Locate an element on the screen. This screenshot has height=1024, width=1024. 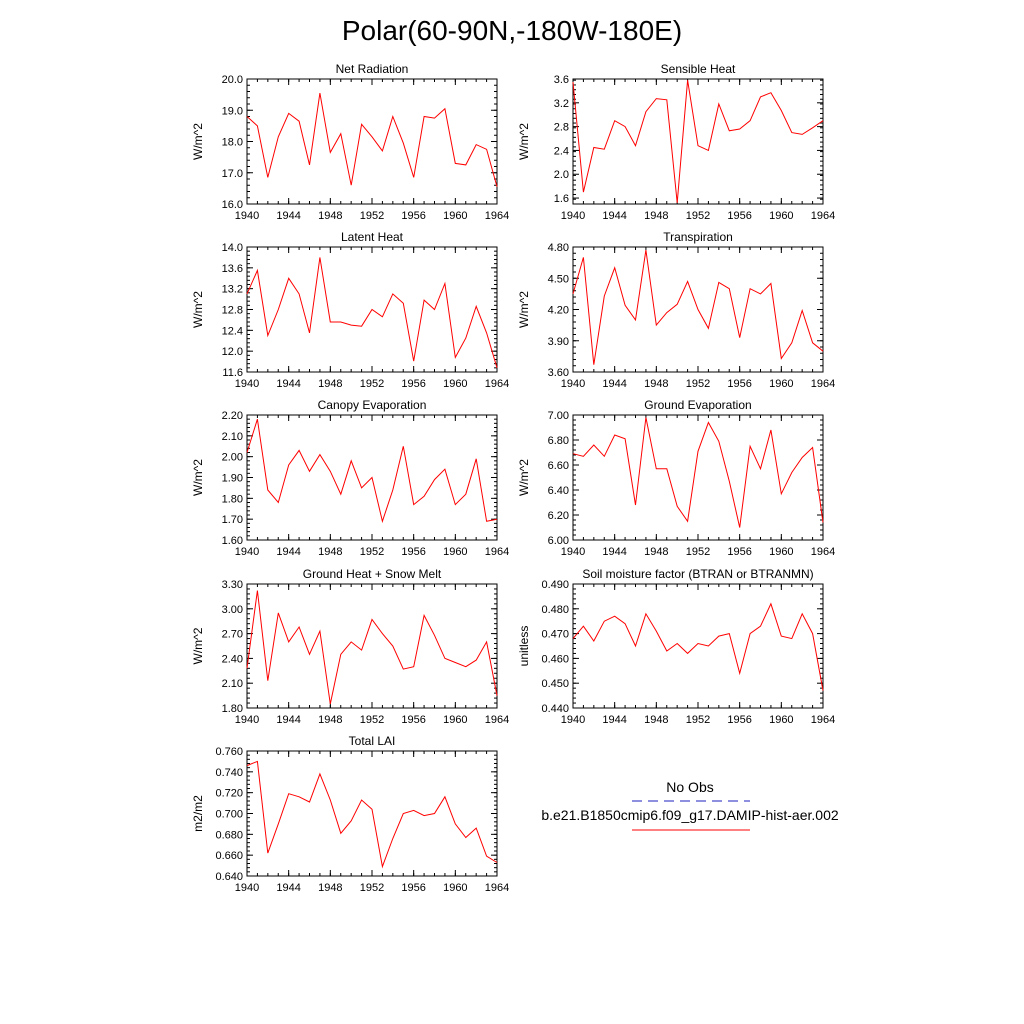
y-tick-label: 3.2 is located at coordinates (561, 104).